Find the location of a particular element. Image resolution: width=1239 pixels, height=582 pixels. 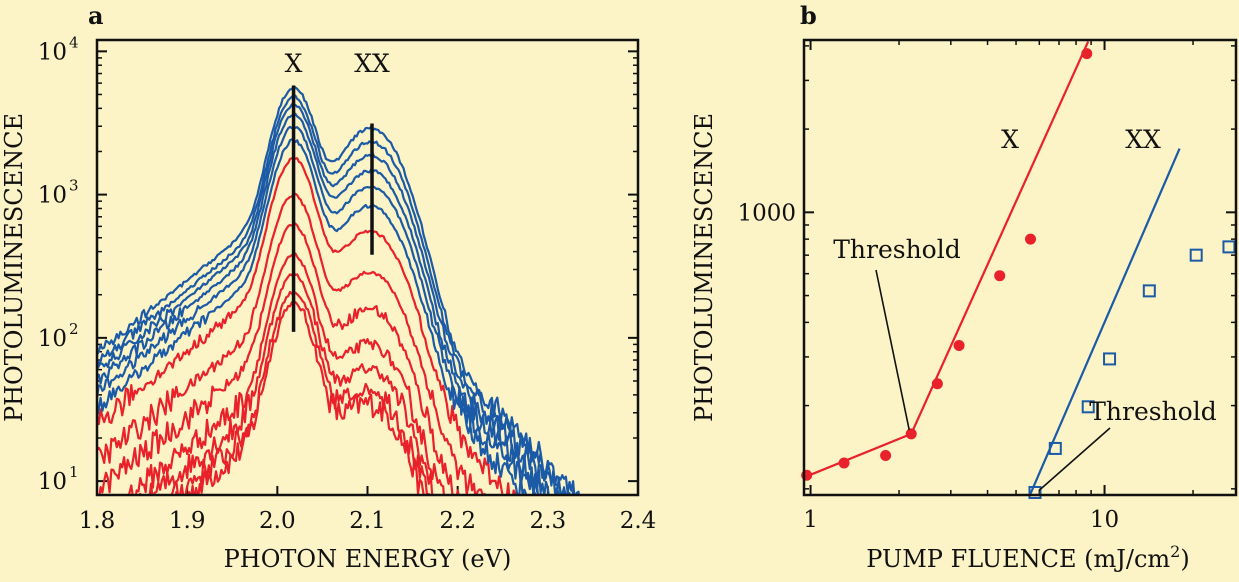

y-tick-label-exp-1: 2 is located at coordinates (74, 329).